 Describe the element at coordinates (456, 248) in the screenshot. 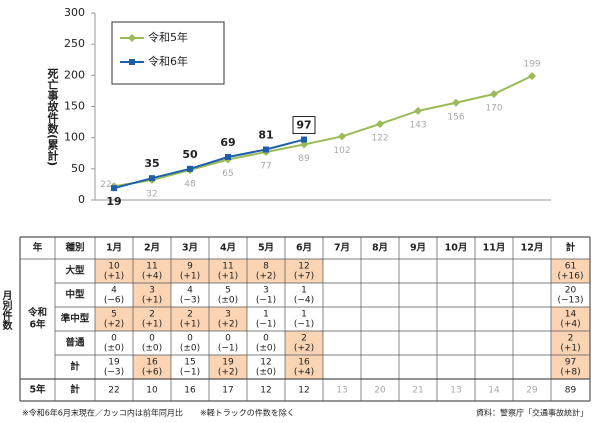

I see `table-header: 10月` at that location.